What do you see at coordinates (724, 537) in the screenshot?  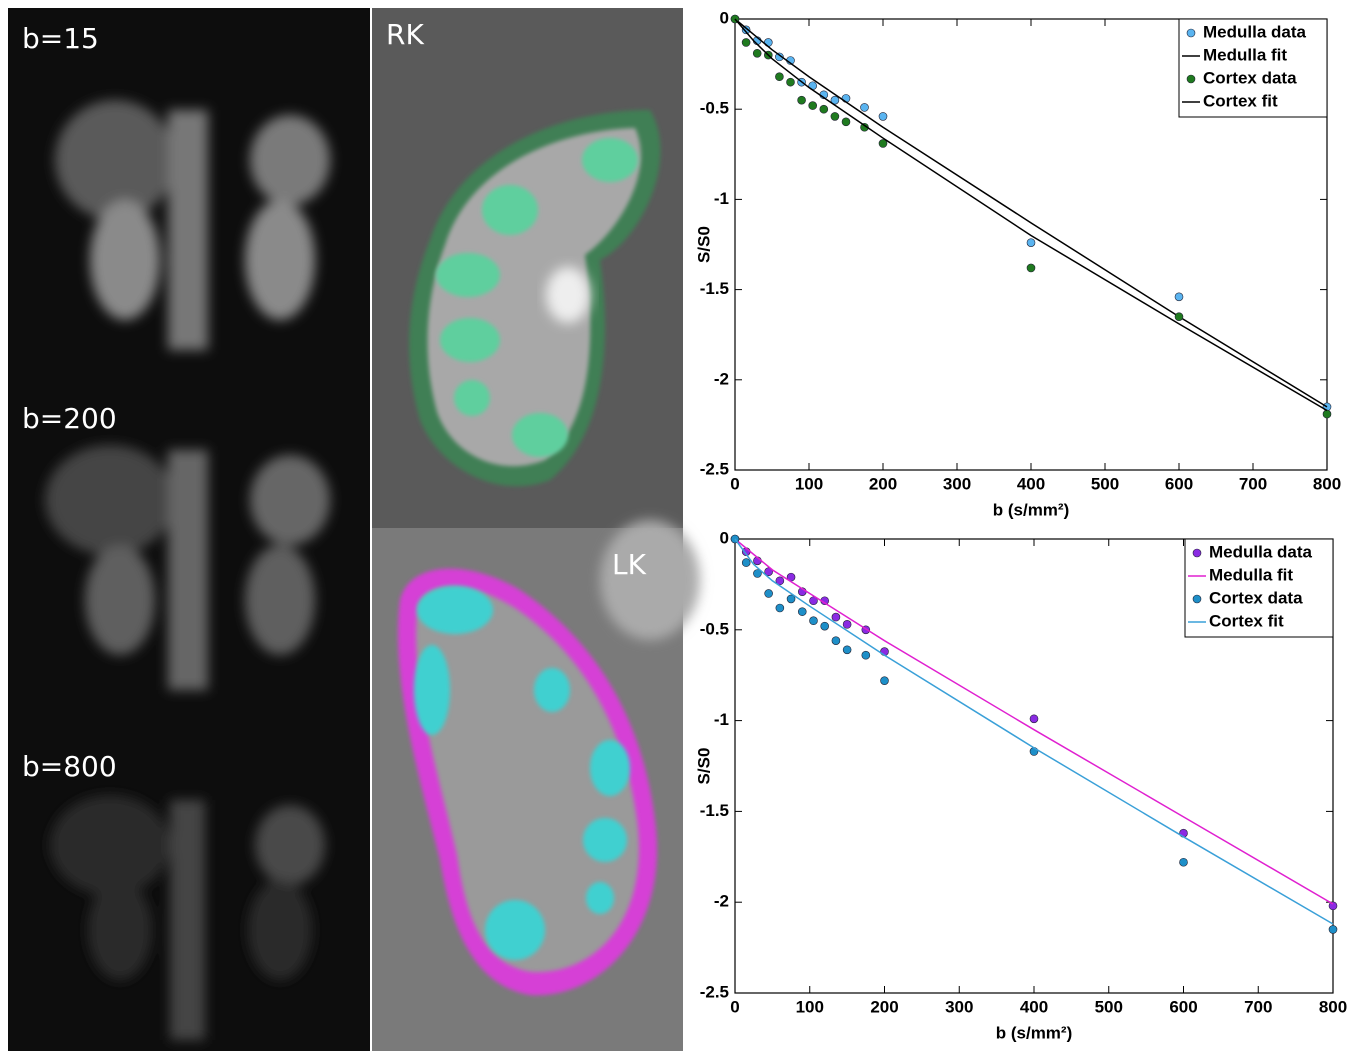 I see `y-tick-label: 0` at bounding box center [724, 537].